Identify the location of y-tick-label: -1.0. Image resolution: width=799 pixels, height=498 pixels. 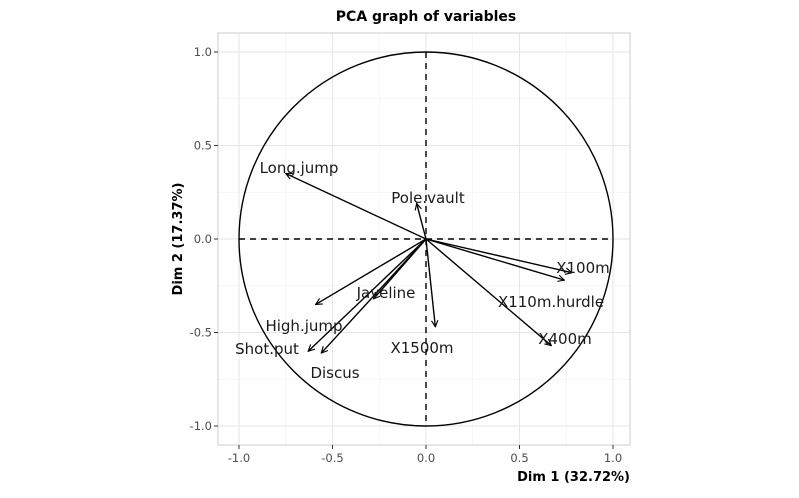
(201, 426).